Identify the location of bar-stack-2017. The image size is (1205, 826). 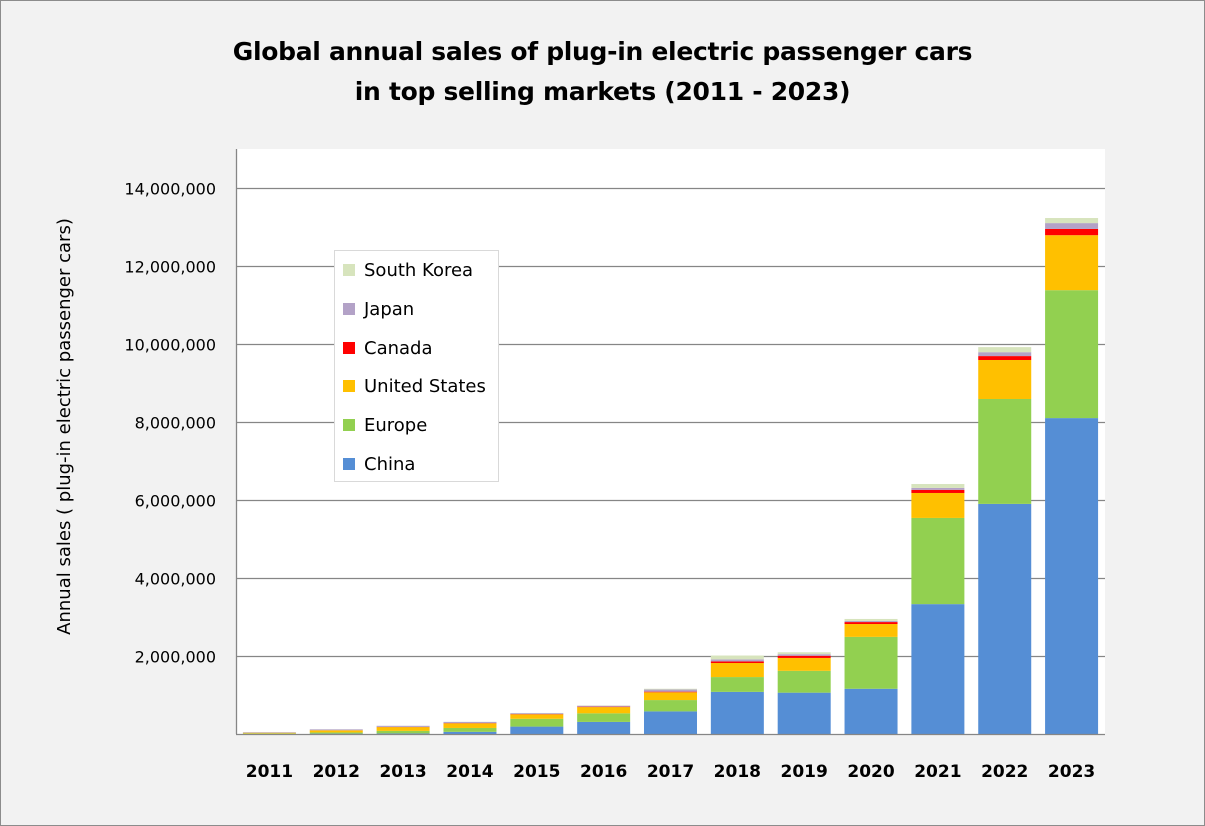
(670, 711).